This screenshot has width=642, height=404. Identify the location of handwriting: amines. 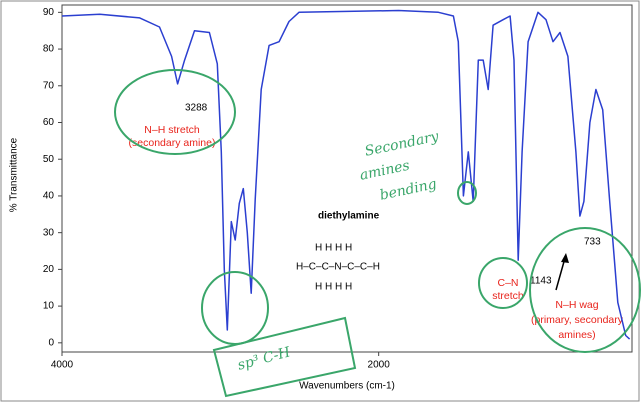
(384, 171).